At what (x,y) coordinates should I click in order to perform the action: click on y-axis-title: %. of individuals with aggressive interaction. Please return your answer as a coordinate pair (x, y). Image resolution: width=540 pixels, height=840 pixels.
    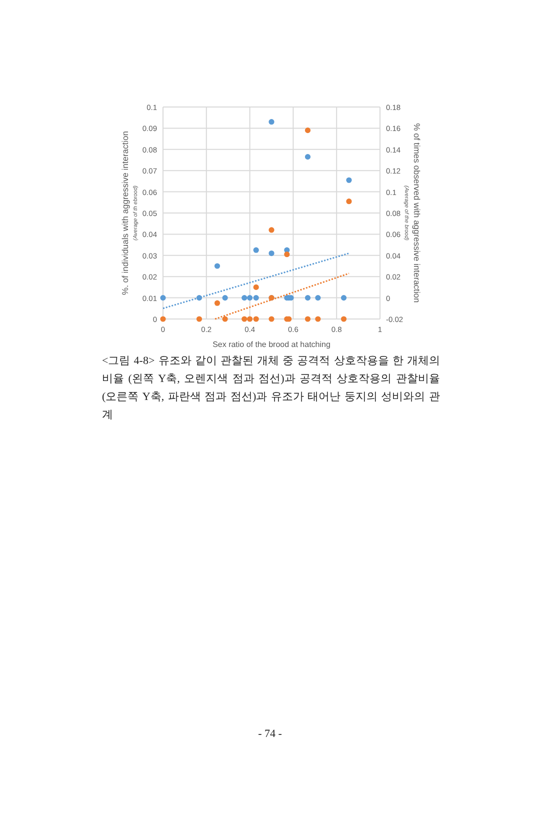
    Looking at the image, I should click on (125, 212).